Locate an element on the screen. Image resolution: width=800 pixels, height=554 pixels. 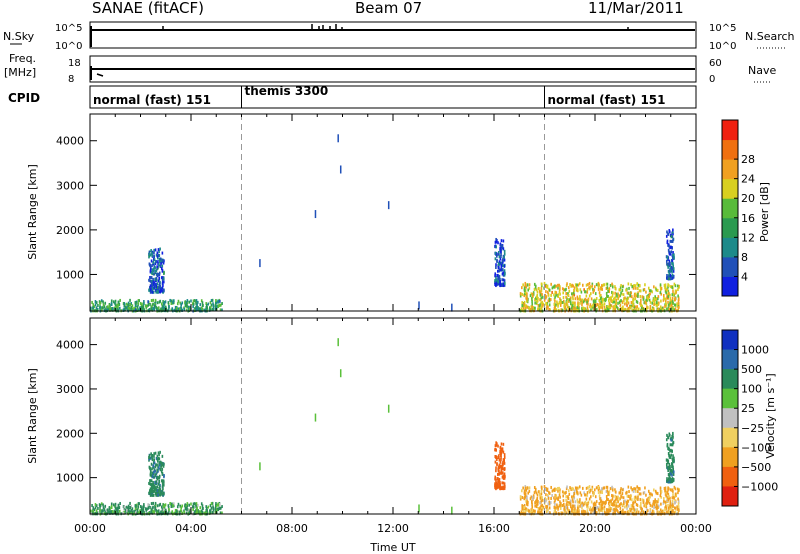
colorbar-segment is located at coordinates (730, 188).